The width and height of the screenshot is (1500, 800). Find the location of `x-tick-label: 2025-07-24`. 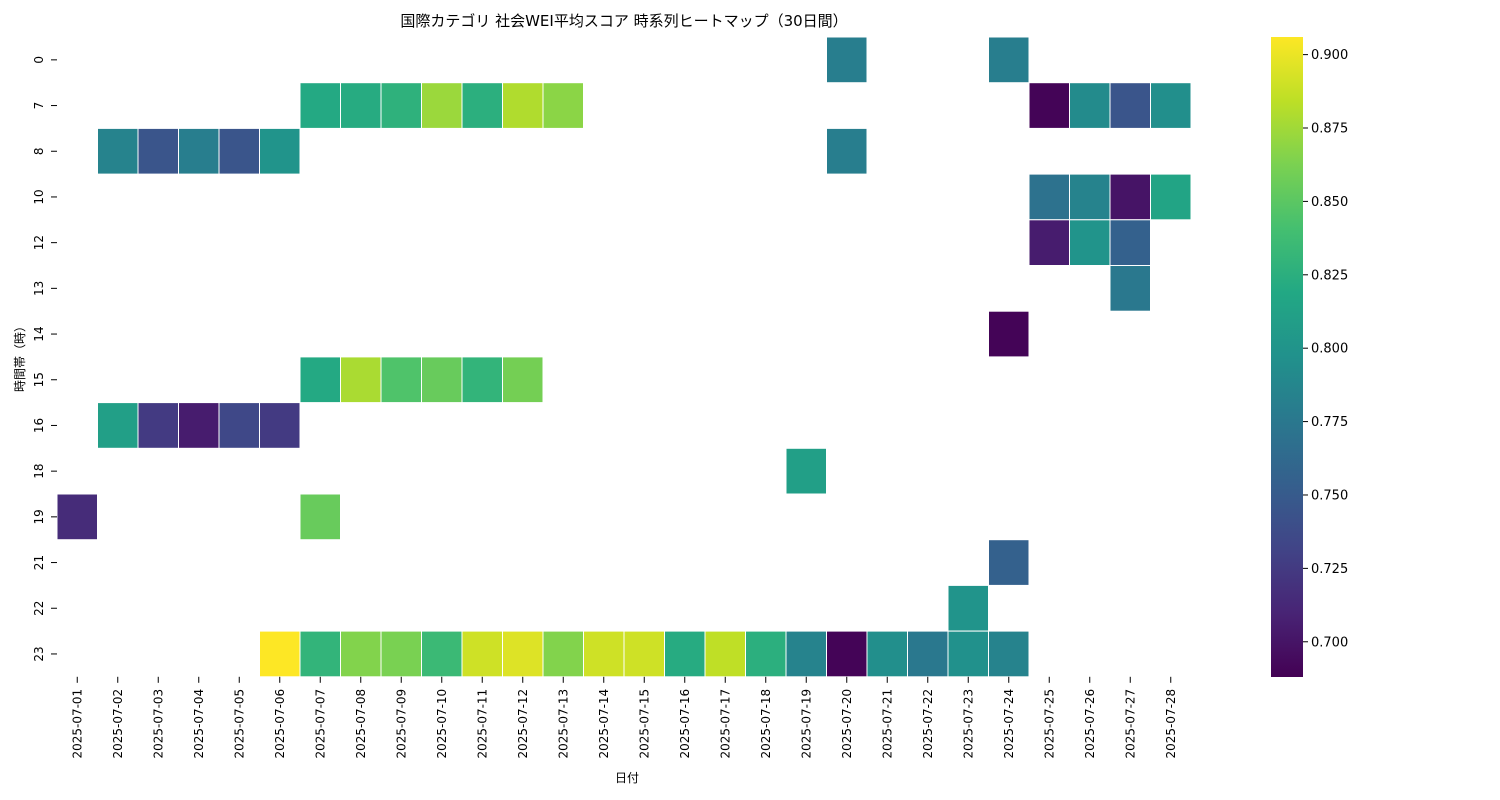

x-tick-label: 2025-07-24 is located at coordinates (1009, 724).